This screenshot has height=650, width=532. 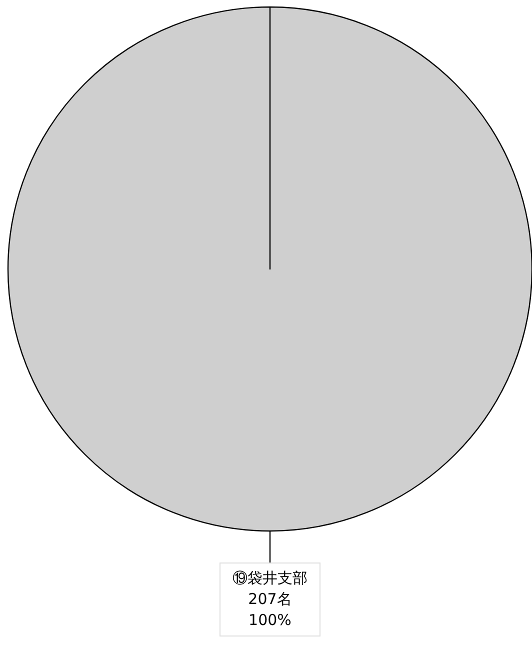 I want to click on slice-label: ⑲袋井支部, so click(x=270, y=578).